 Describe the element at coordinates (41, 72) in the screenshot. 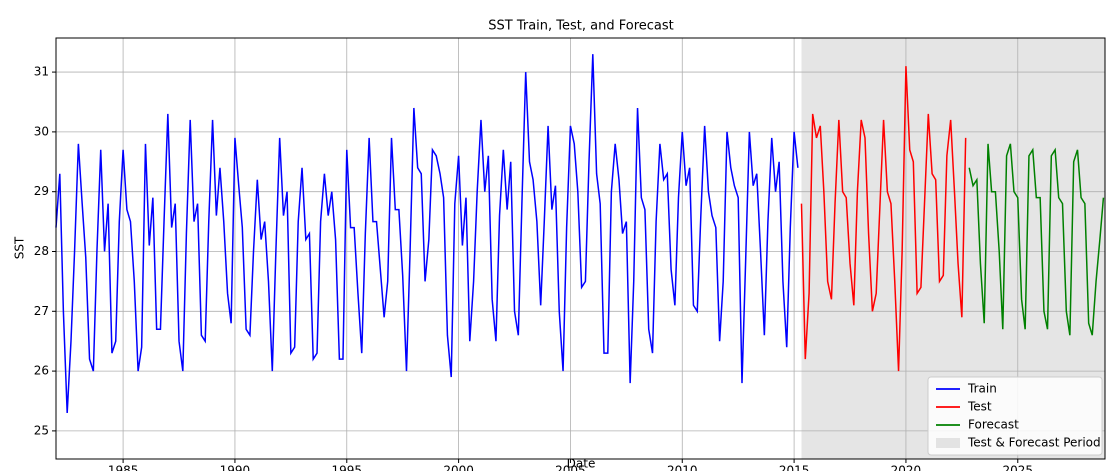

I see `y-tick-label: 31` at that location.